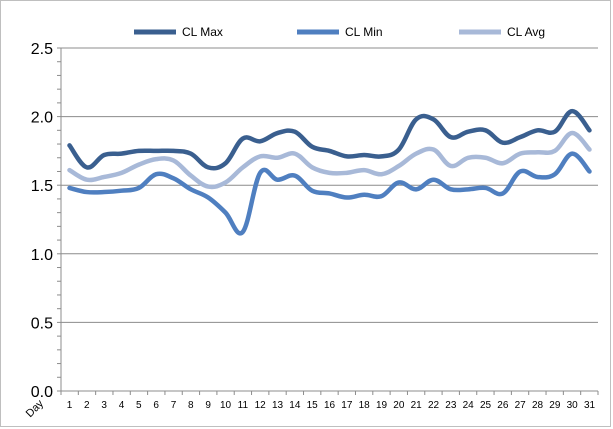 The width and height of the screenshot is (613, 429). What do you see at coordinates (139, 405) in the screenshot?
I see `x-tick-label-5: 5` at bounding box center [139, 405].